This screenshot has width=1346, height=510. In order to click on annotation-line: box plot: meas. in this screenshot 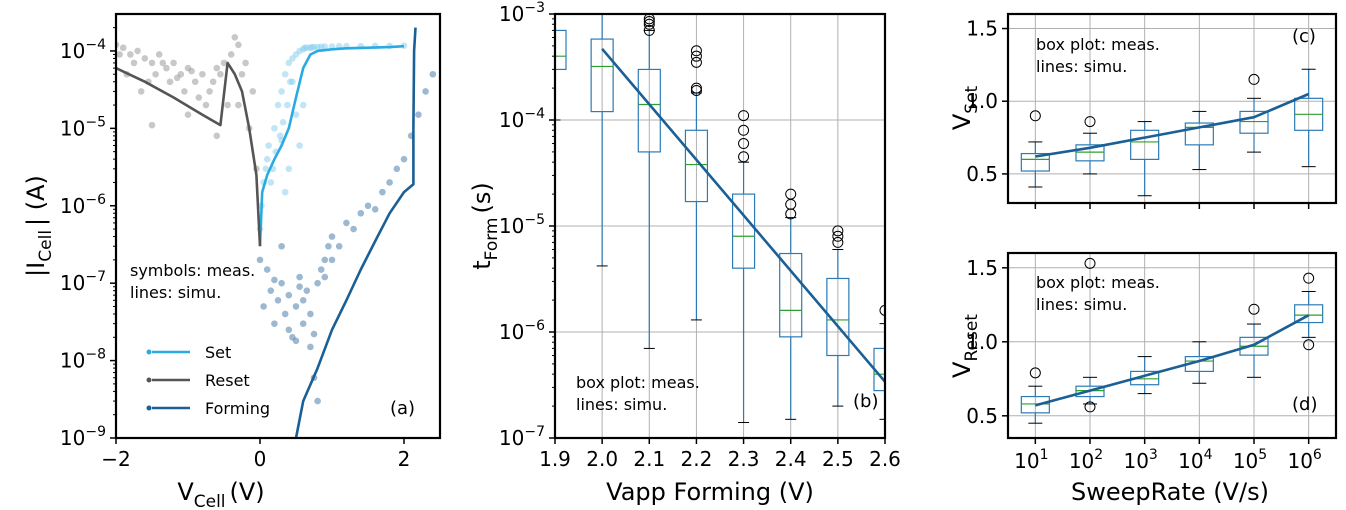, I will do `click(1098, 282)`.